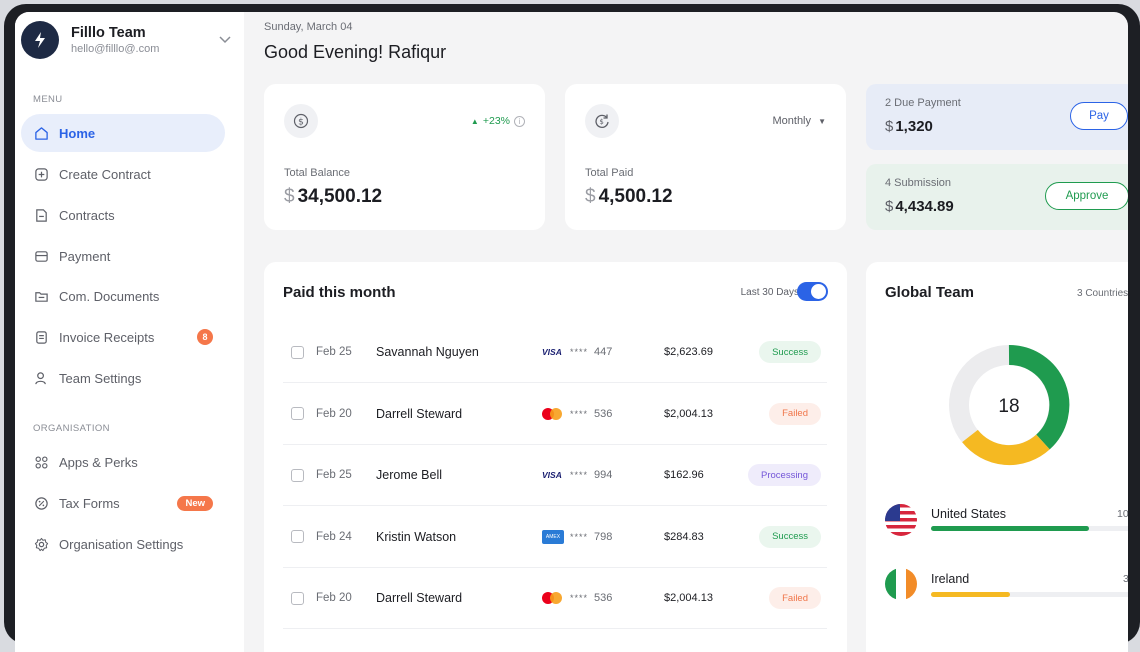 The height and width of the screenshot is (652, 1140). Describe the element at coordinates (105, 174) in the screenshot. I see `sidebar-item-label: Create Contract` at that location.